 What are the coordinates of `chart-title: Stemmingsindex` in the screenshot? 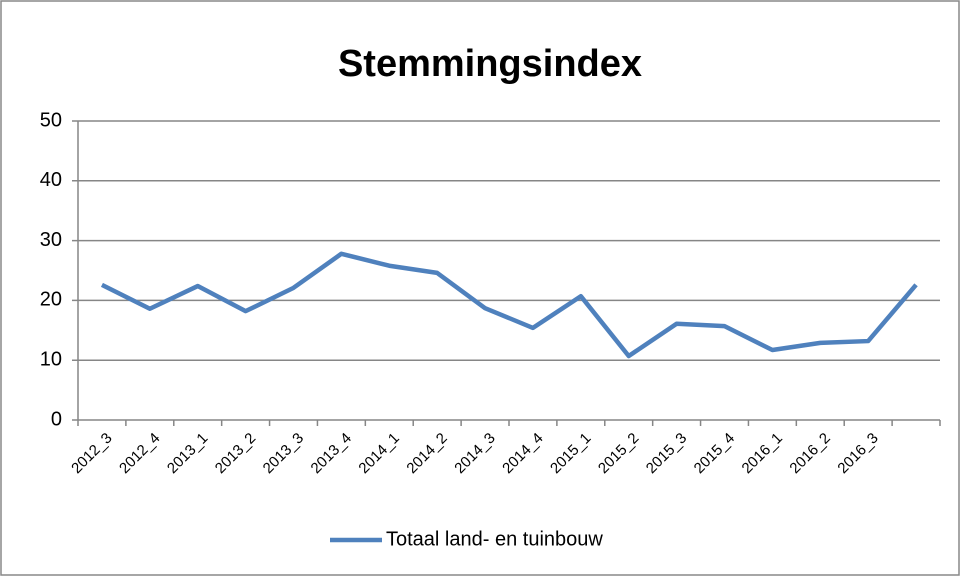 It's located at (490, 64).